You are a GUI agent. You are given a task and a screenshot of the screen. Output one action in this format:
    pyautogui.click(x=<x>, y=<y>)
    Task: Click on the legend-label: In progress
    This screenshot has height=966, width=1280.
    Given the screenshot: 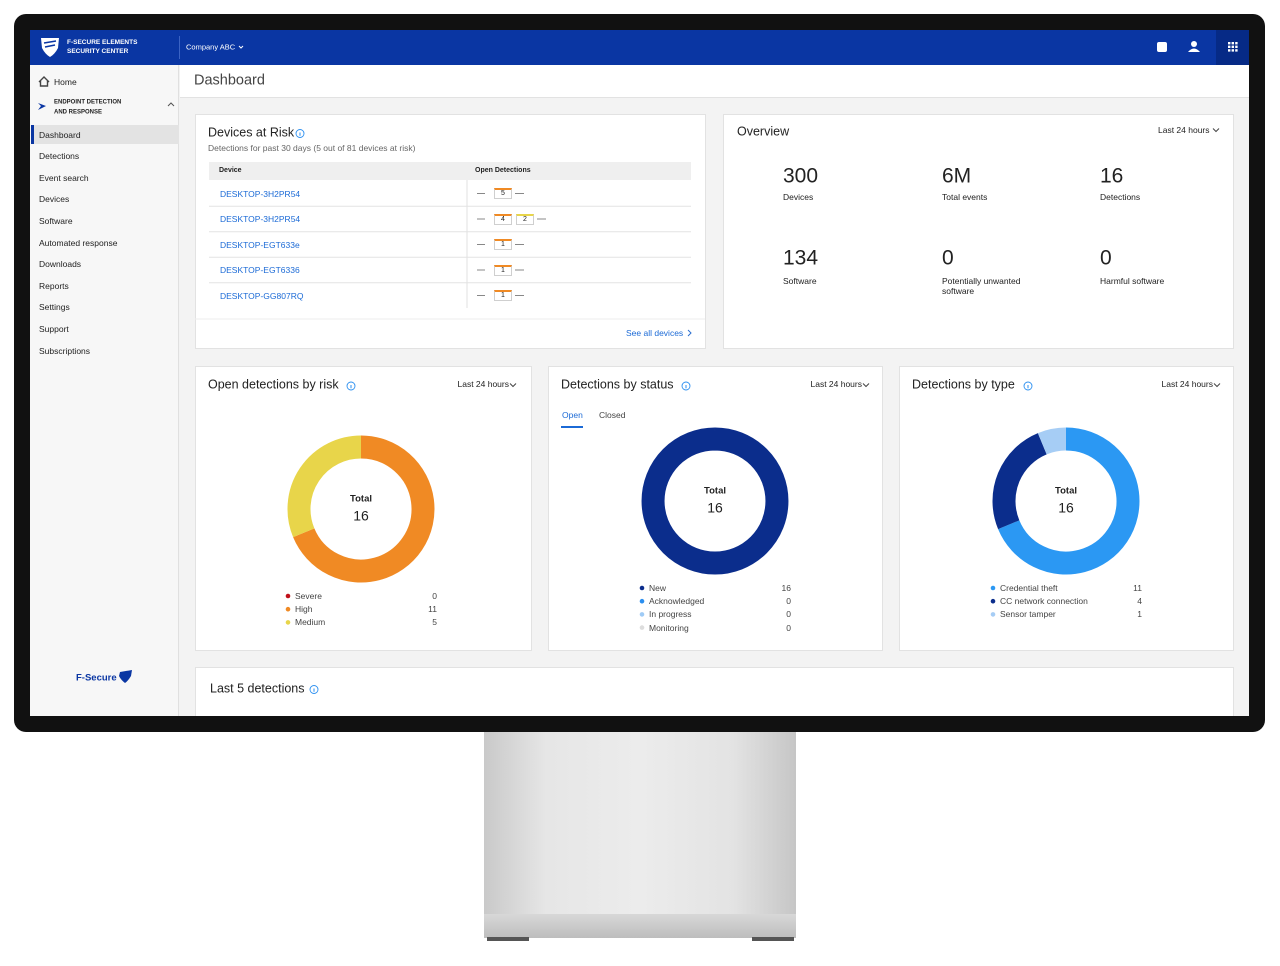 What is the action you would take?
    pyautogui.click(x=670, y=614)
    